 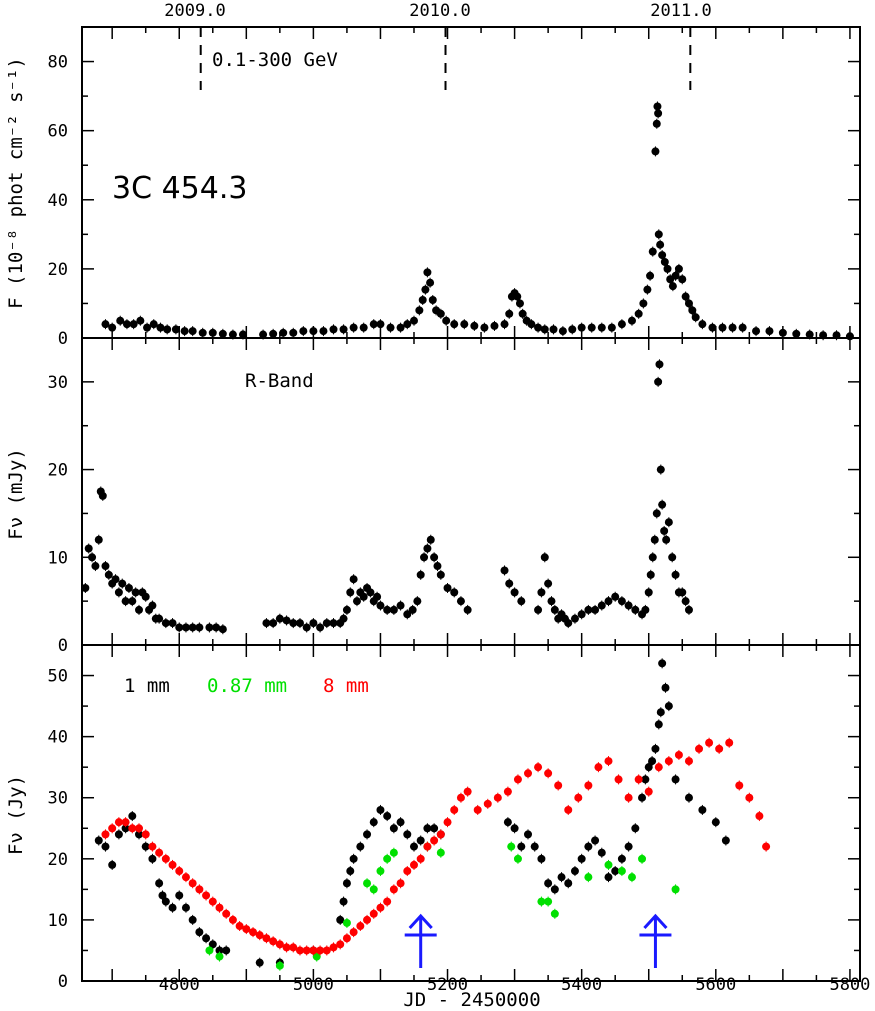 What do you see at coordinates (439, 11) in the screenshot?
I see `top-tick-label-2010: 2010.0` at bounding box center [439, 11].